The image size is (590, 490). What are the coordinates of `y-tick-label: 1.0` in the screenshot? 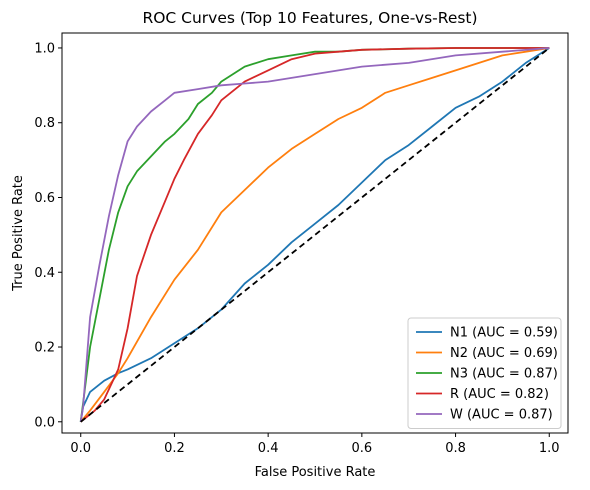 It's located at (44, 48).